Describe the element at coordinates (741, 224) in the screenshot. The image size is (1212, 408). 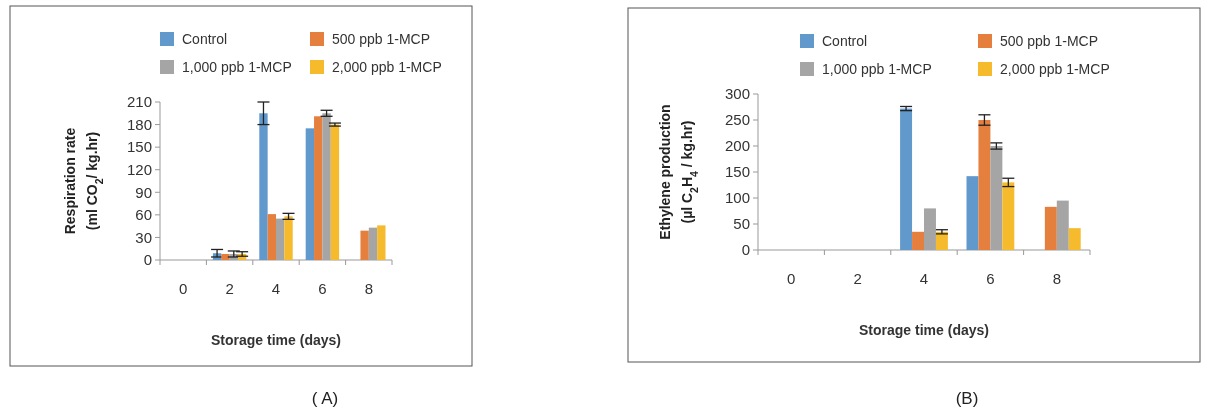
I see `y-tick-label: 50` at that location.